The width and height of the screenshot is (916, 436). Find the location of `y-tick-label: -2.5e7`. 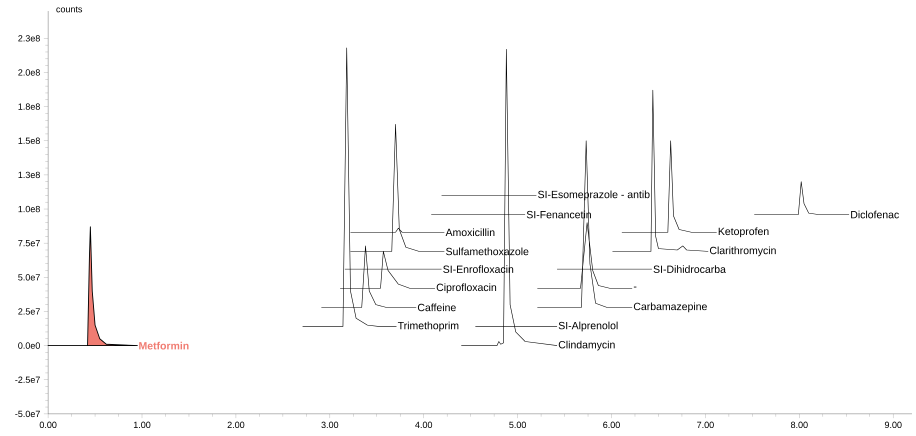

y-tick-label: -2.5e7 is located at coordinates (27, 379).